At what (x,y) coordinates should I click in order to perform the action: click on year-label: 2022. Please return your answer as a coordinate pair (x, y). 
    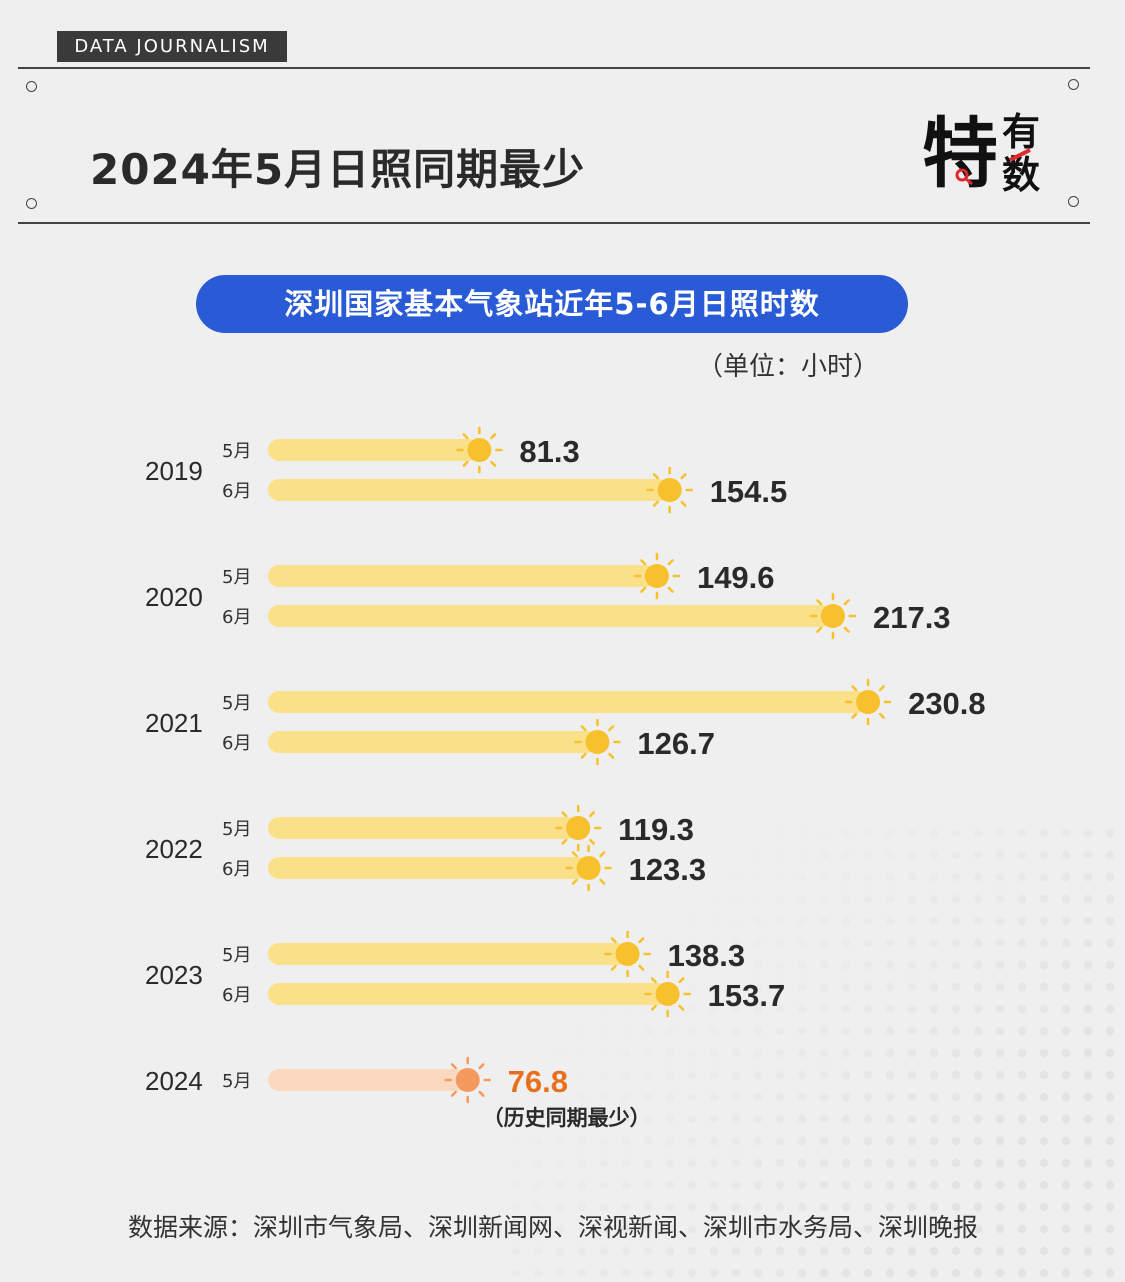
    Looking at the image, I should click on (174, 849).